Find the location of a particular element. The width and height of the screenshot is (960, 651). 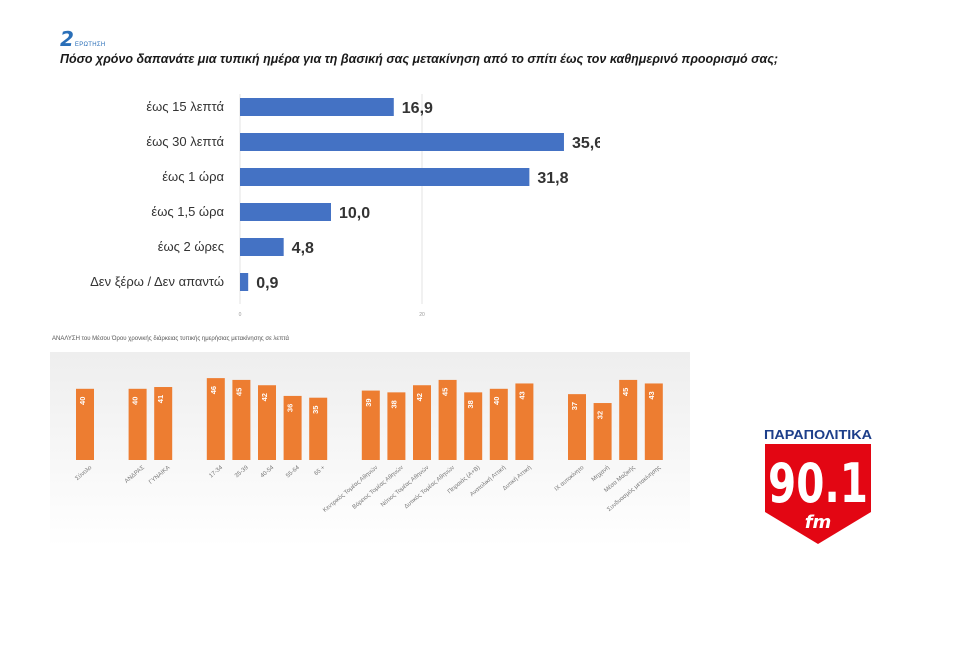

category-label: έως 30 λεπτά is located at coordinates (185, 141).